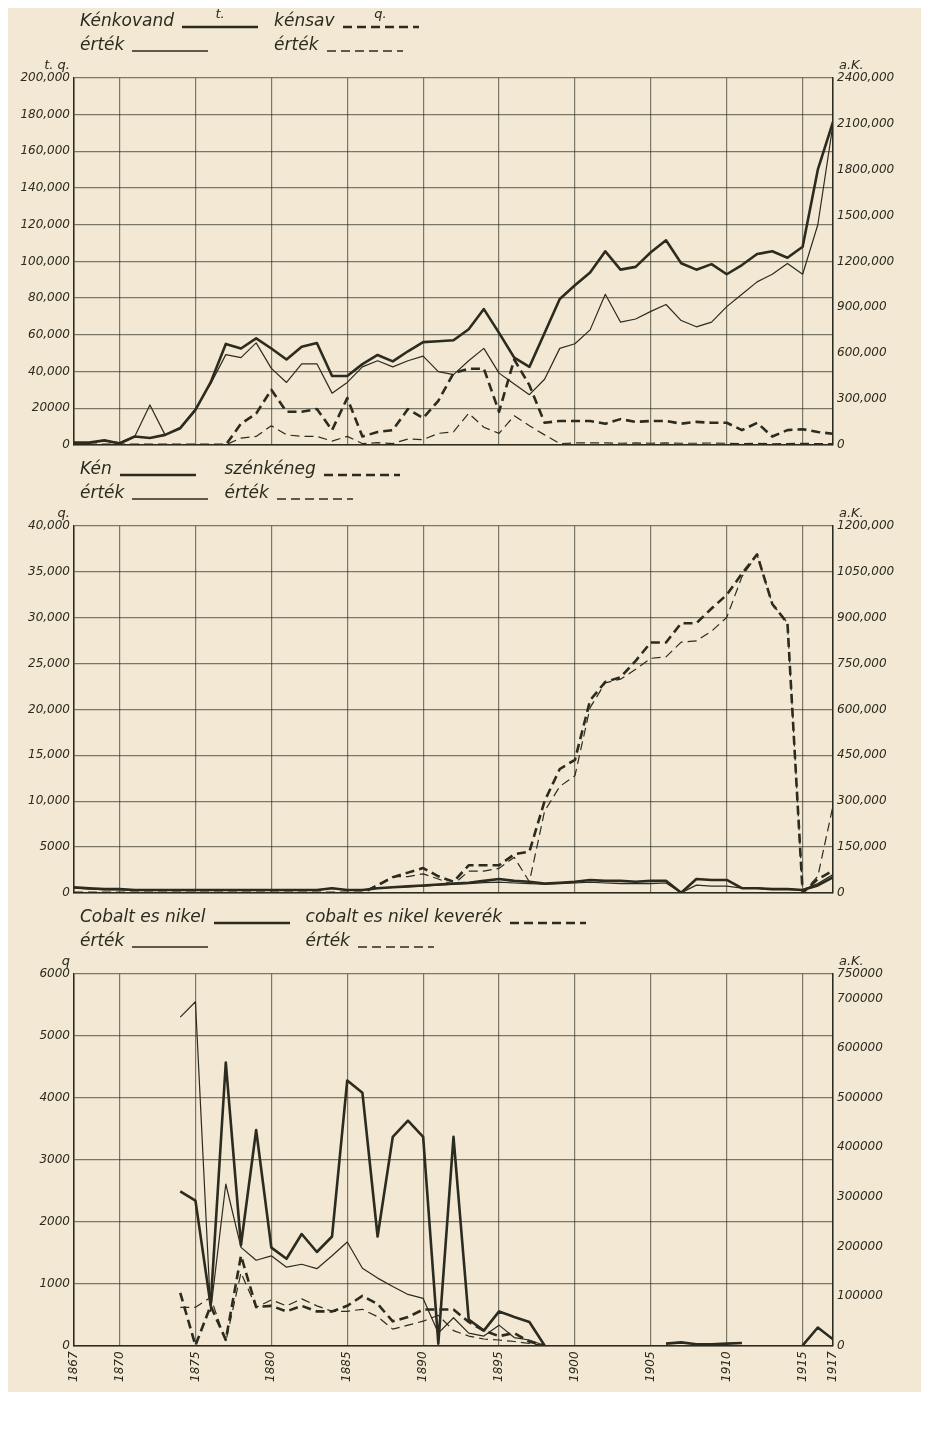 The width and height of the screenshot is (929, 1453). What do you see at coordinates (55, 1096) in the screenshot?
I see `y-tick-label: 4000` at bounding box center [55, 1096].